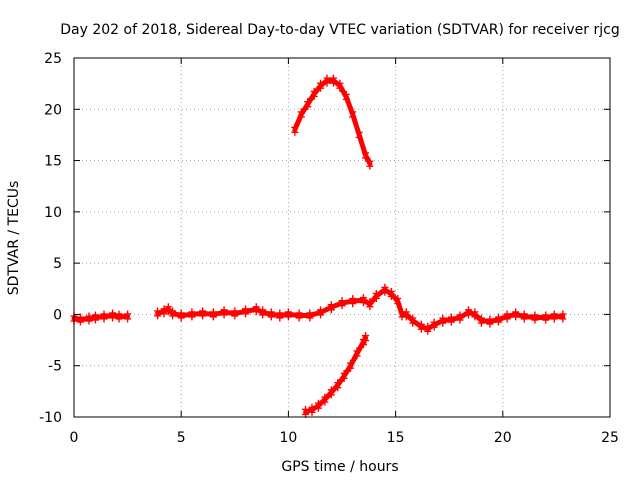  What do you see at coordinates (344, 438) in the screenshot?
I see `x-tick-labels: 0 5 10 15 20 25` at bounding box center [344, 438].